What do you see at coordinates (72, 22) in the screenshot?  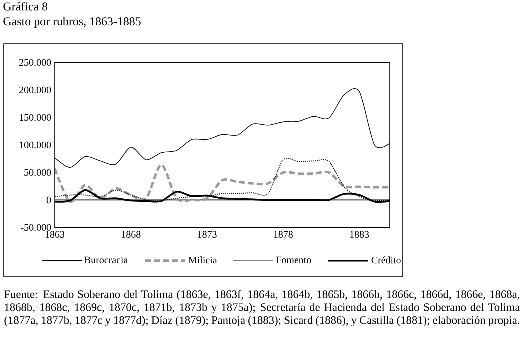 I see `chart-subtitle: Gasto por rubros, 1863-1885` at bounding box center [72, 22].